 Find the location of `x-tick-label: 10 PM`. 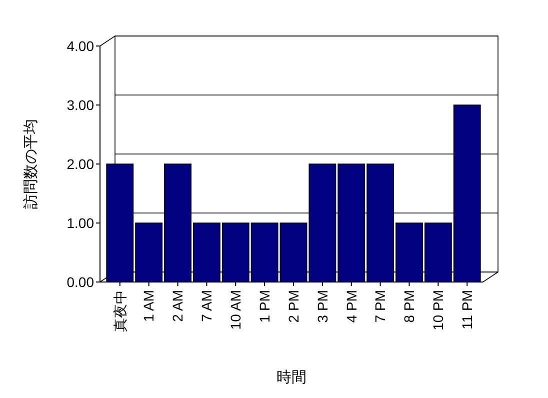

x-tick-label: 10 PM is located at coordinates (438, 310).